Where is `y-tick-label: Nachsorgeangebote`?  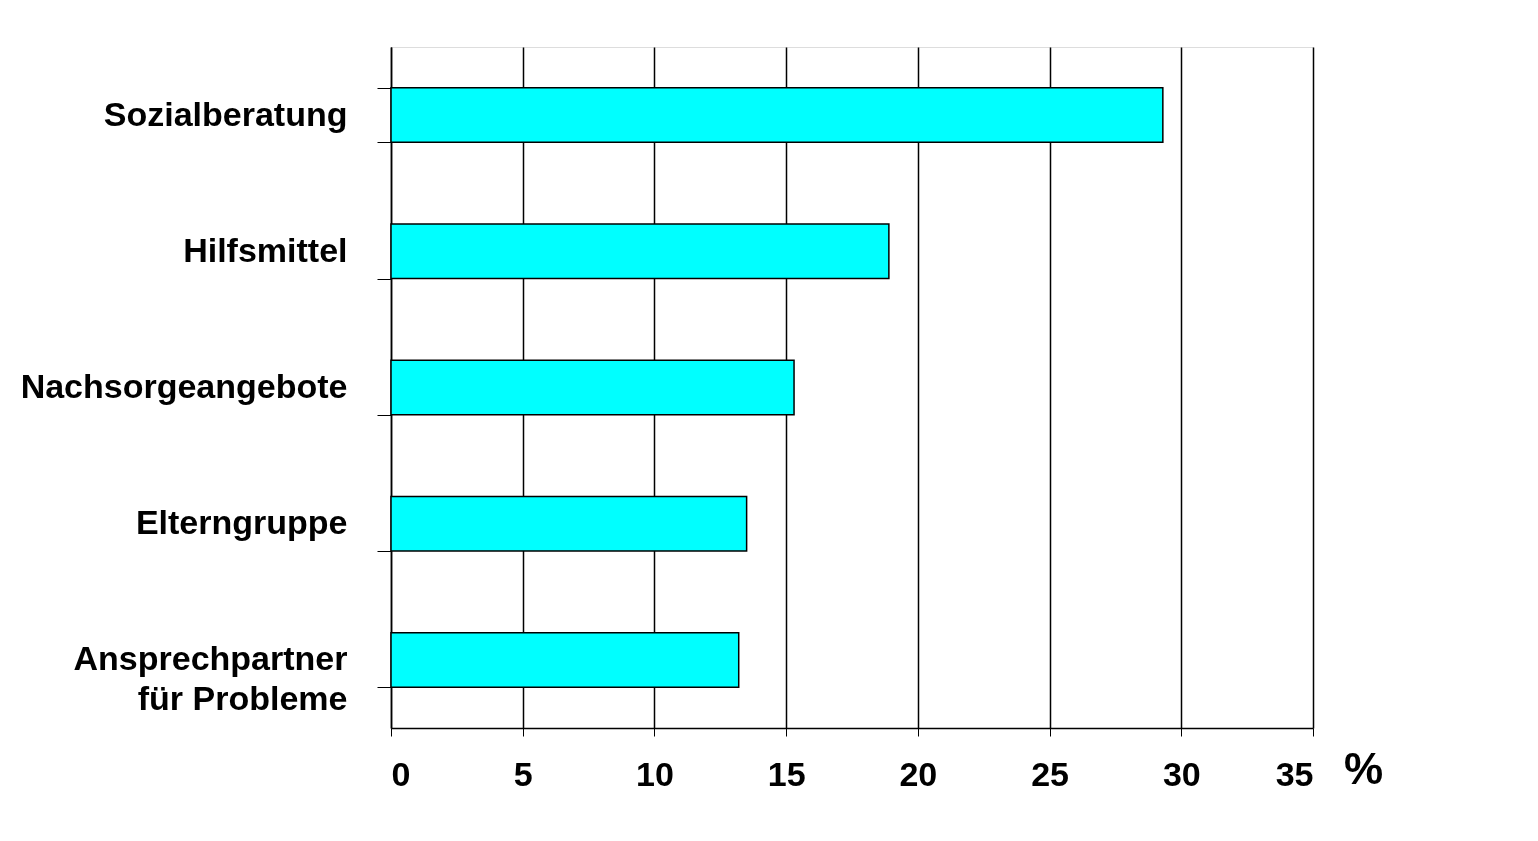
y-tick-label: Nachsorgeangebote is located at coordinates (184, 386).